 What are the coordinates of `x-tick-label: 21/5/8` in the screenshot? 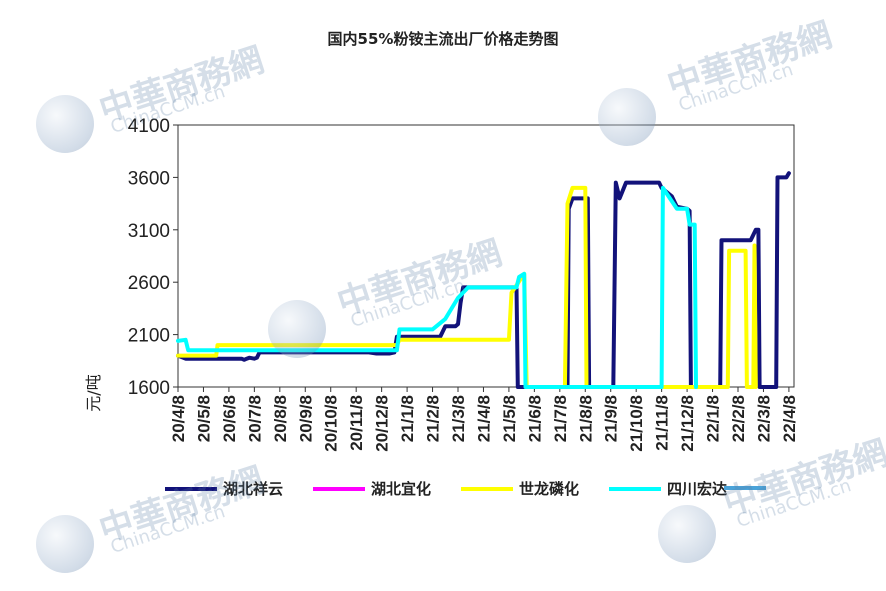 It's located at (509, 418).